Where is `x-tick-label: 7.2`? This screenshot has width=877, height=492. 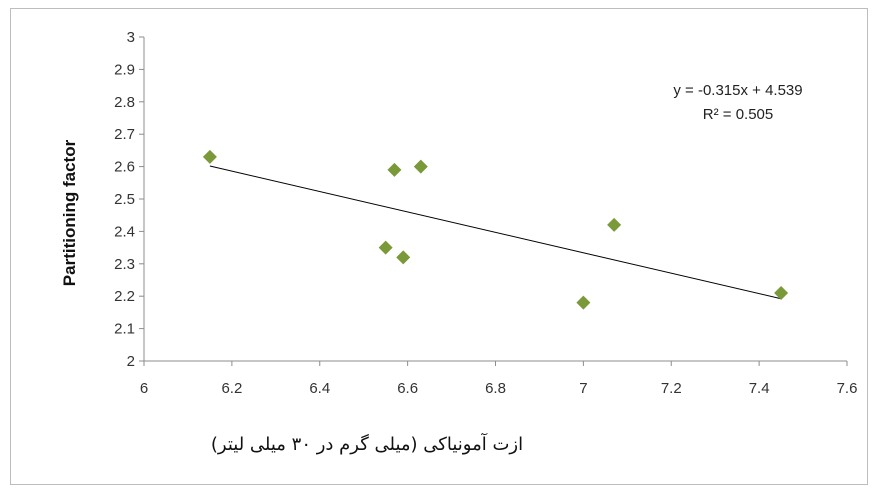 x-tick-label: 7.2 is located at coordinates (671, 388).